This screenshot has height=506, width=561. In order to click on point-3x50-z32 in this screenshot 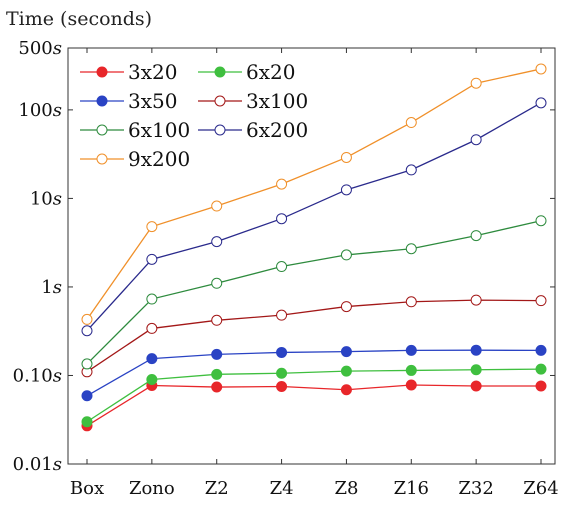, I will do `click(476, 350)`.